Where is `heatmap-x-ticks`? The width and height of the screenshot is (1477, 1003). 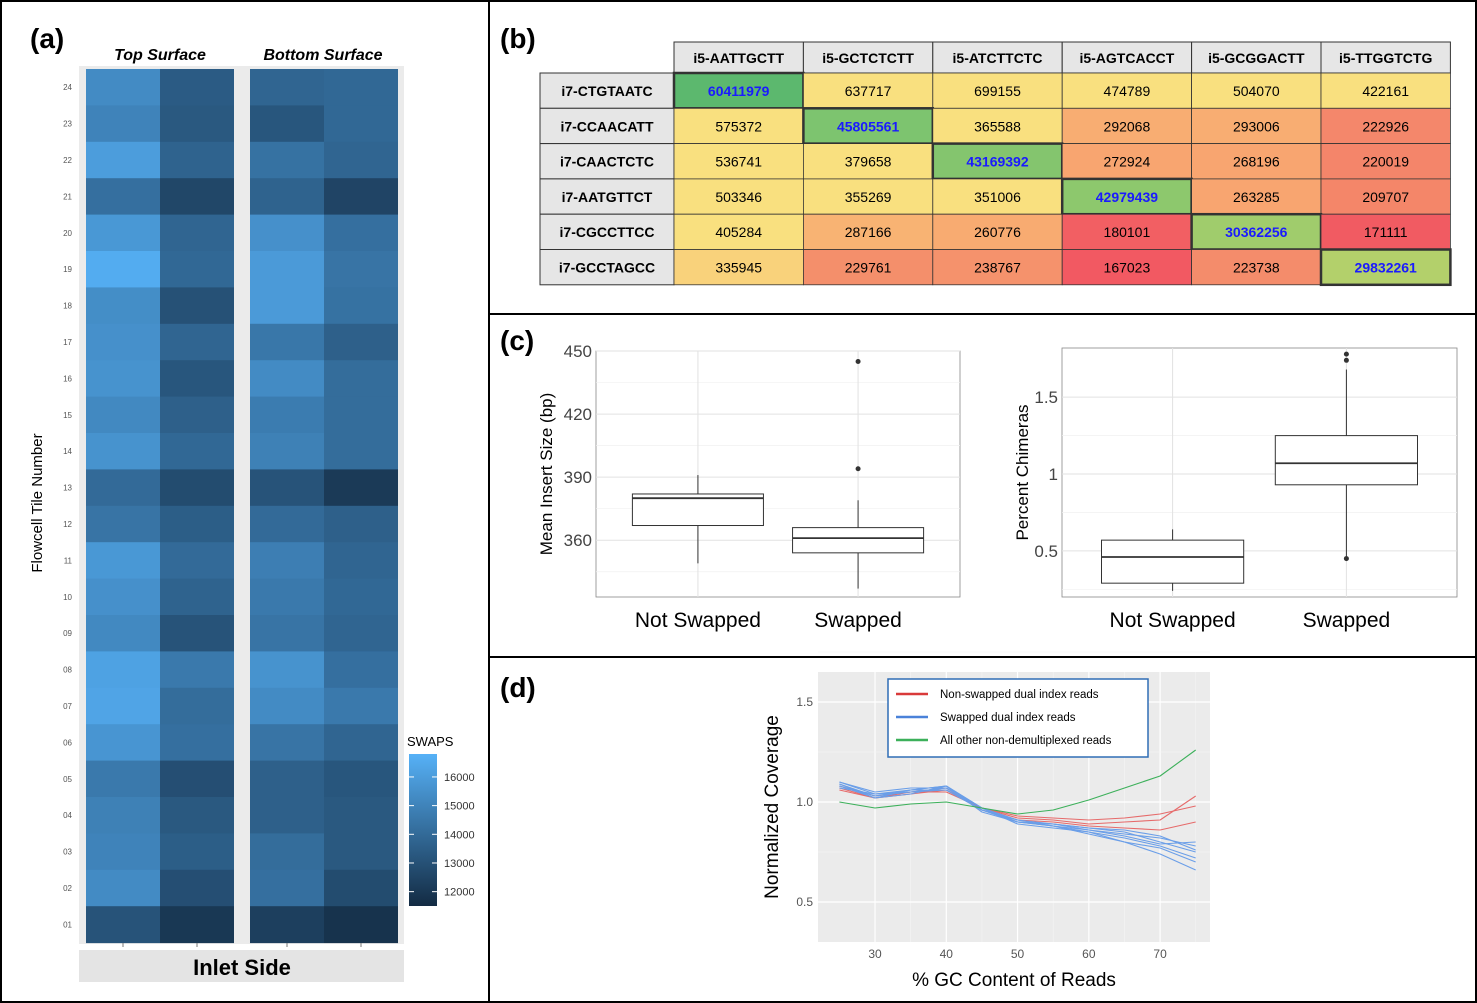 heatmap-x-ticks is located at coordinates (242, 945).